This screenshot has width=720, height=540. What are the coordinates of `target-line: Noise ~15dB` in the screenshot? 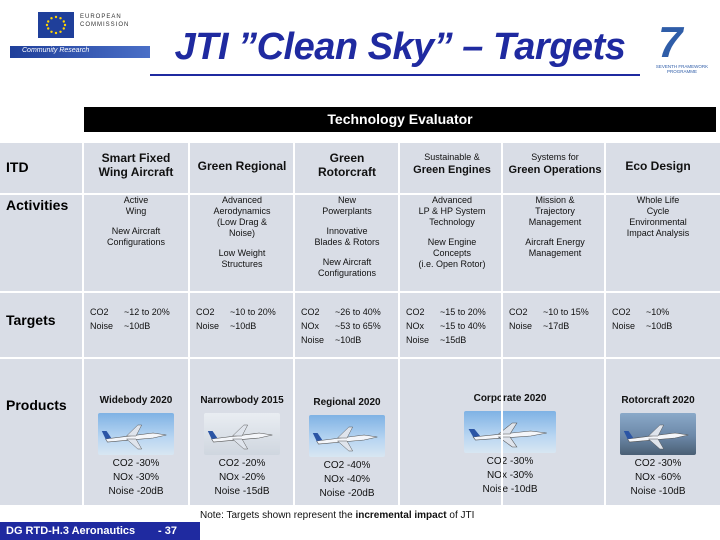 It's located at (454, 340).